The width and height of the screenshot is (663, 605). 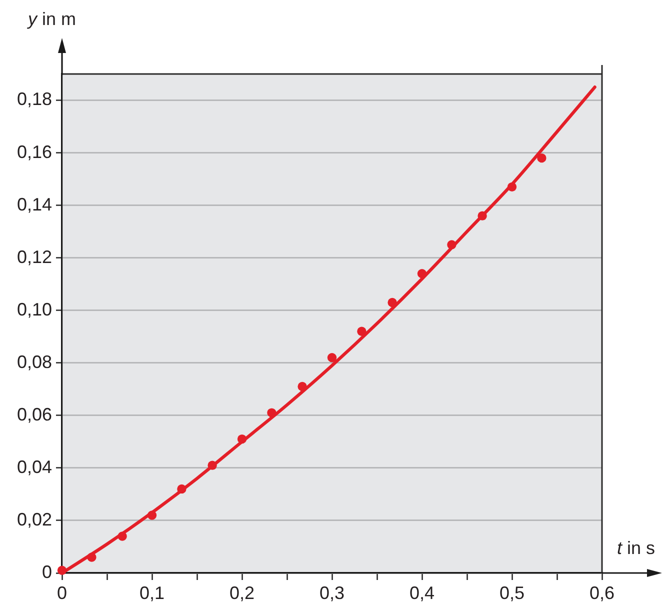 I want to click on x-axis-title: t in s, so click(x=636, y=548).